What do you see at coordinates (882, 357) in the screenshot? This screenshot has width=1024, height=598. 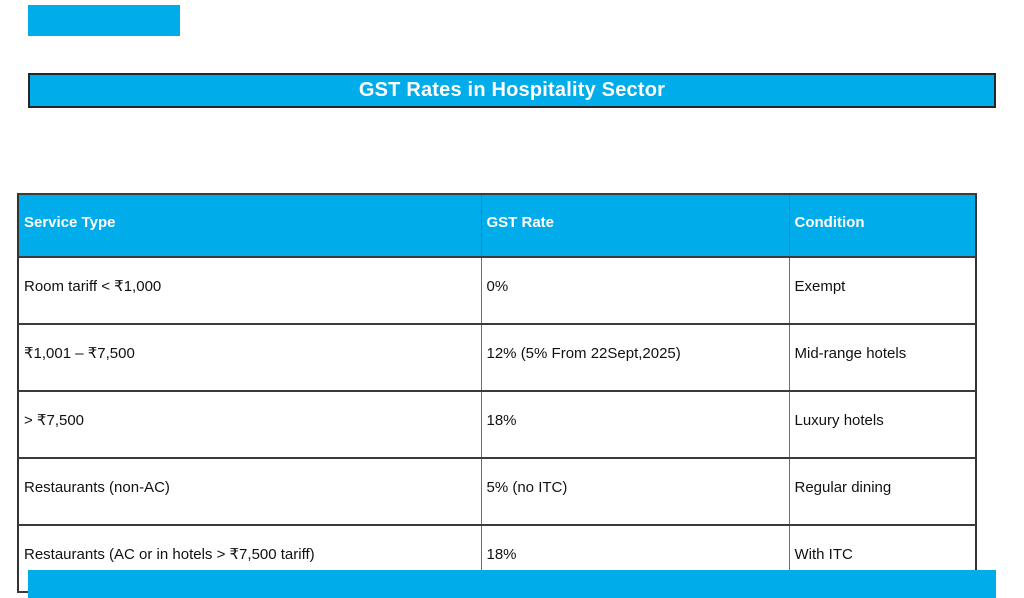 I see `cell-condition: Mid-range hotels` at bounding box center [882, 357].